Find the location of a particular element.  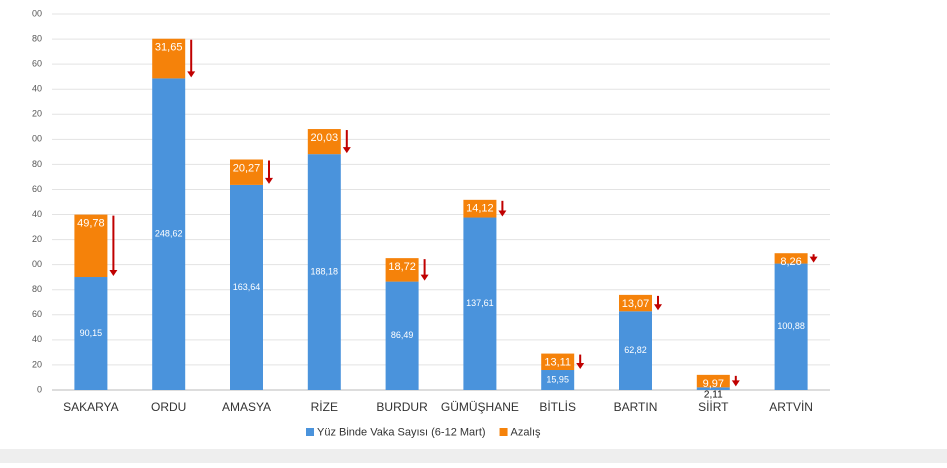

value-label: 8,26 is located at coordinates (790, 262).